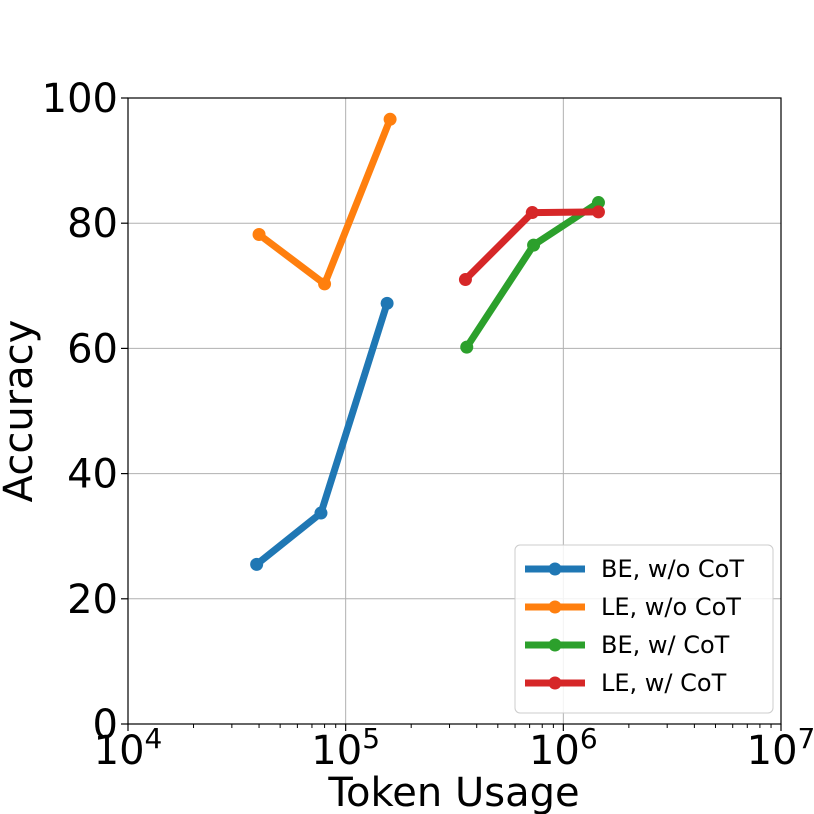 This screenshot has width=814, height=814. Describe the element at coordinates (671, 607) in the screenshot. I see `legend-label: LE, w/o CoT` at that location.